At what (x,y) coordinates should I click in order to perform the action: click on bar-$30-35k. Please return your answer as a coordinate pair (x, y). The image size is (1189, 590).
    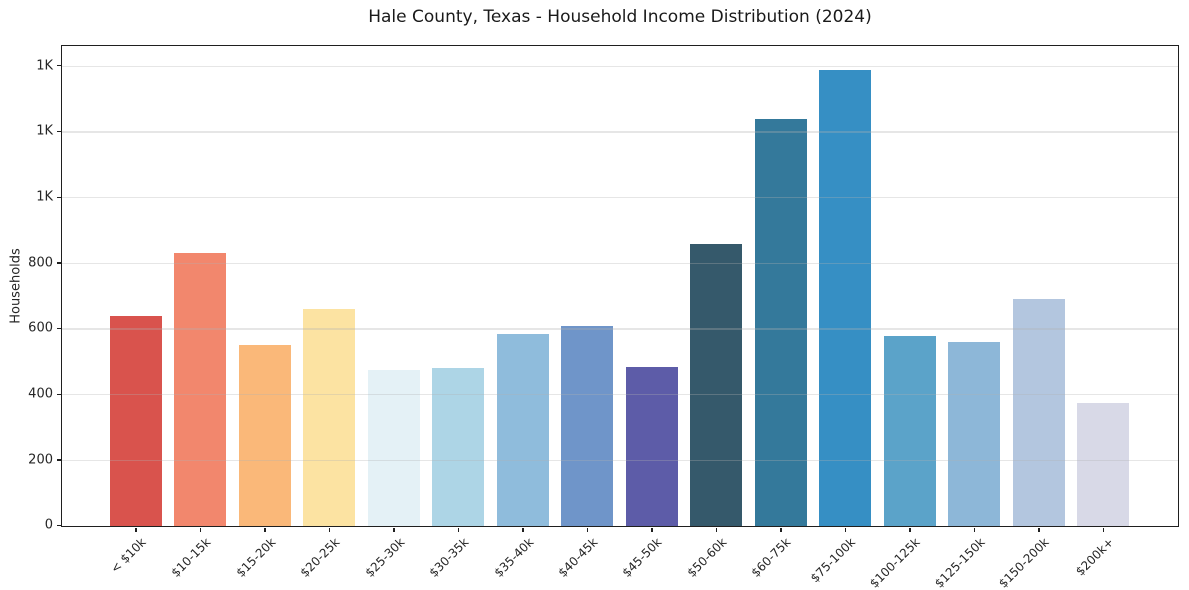
    Looking at the image, I should click on (458, 447).